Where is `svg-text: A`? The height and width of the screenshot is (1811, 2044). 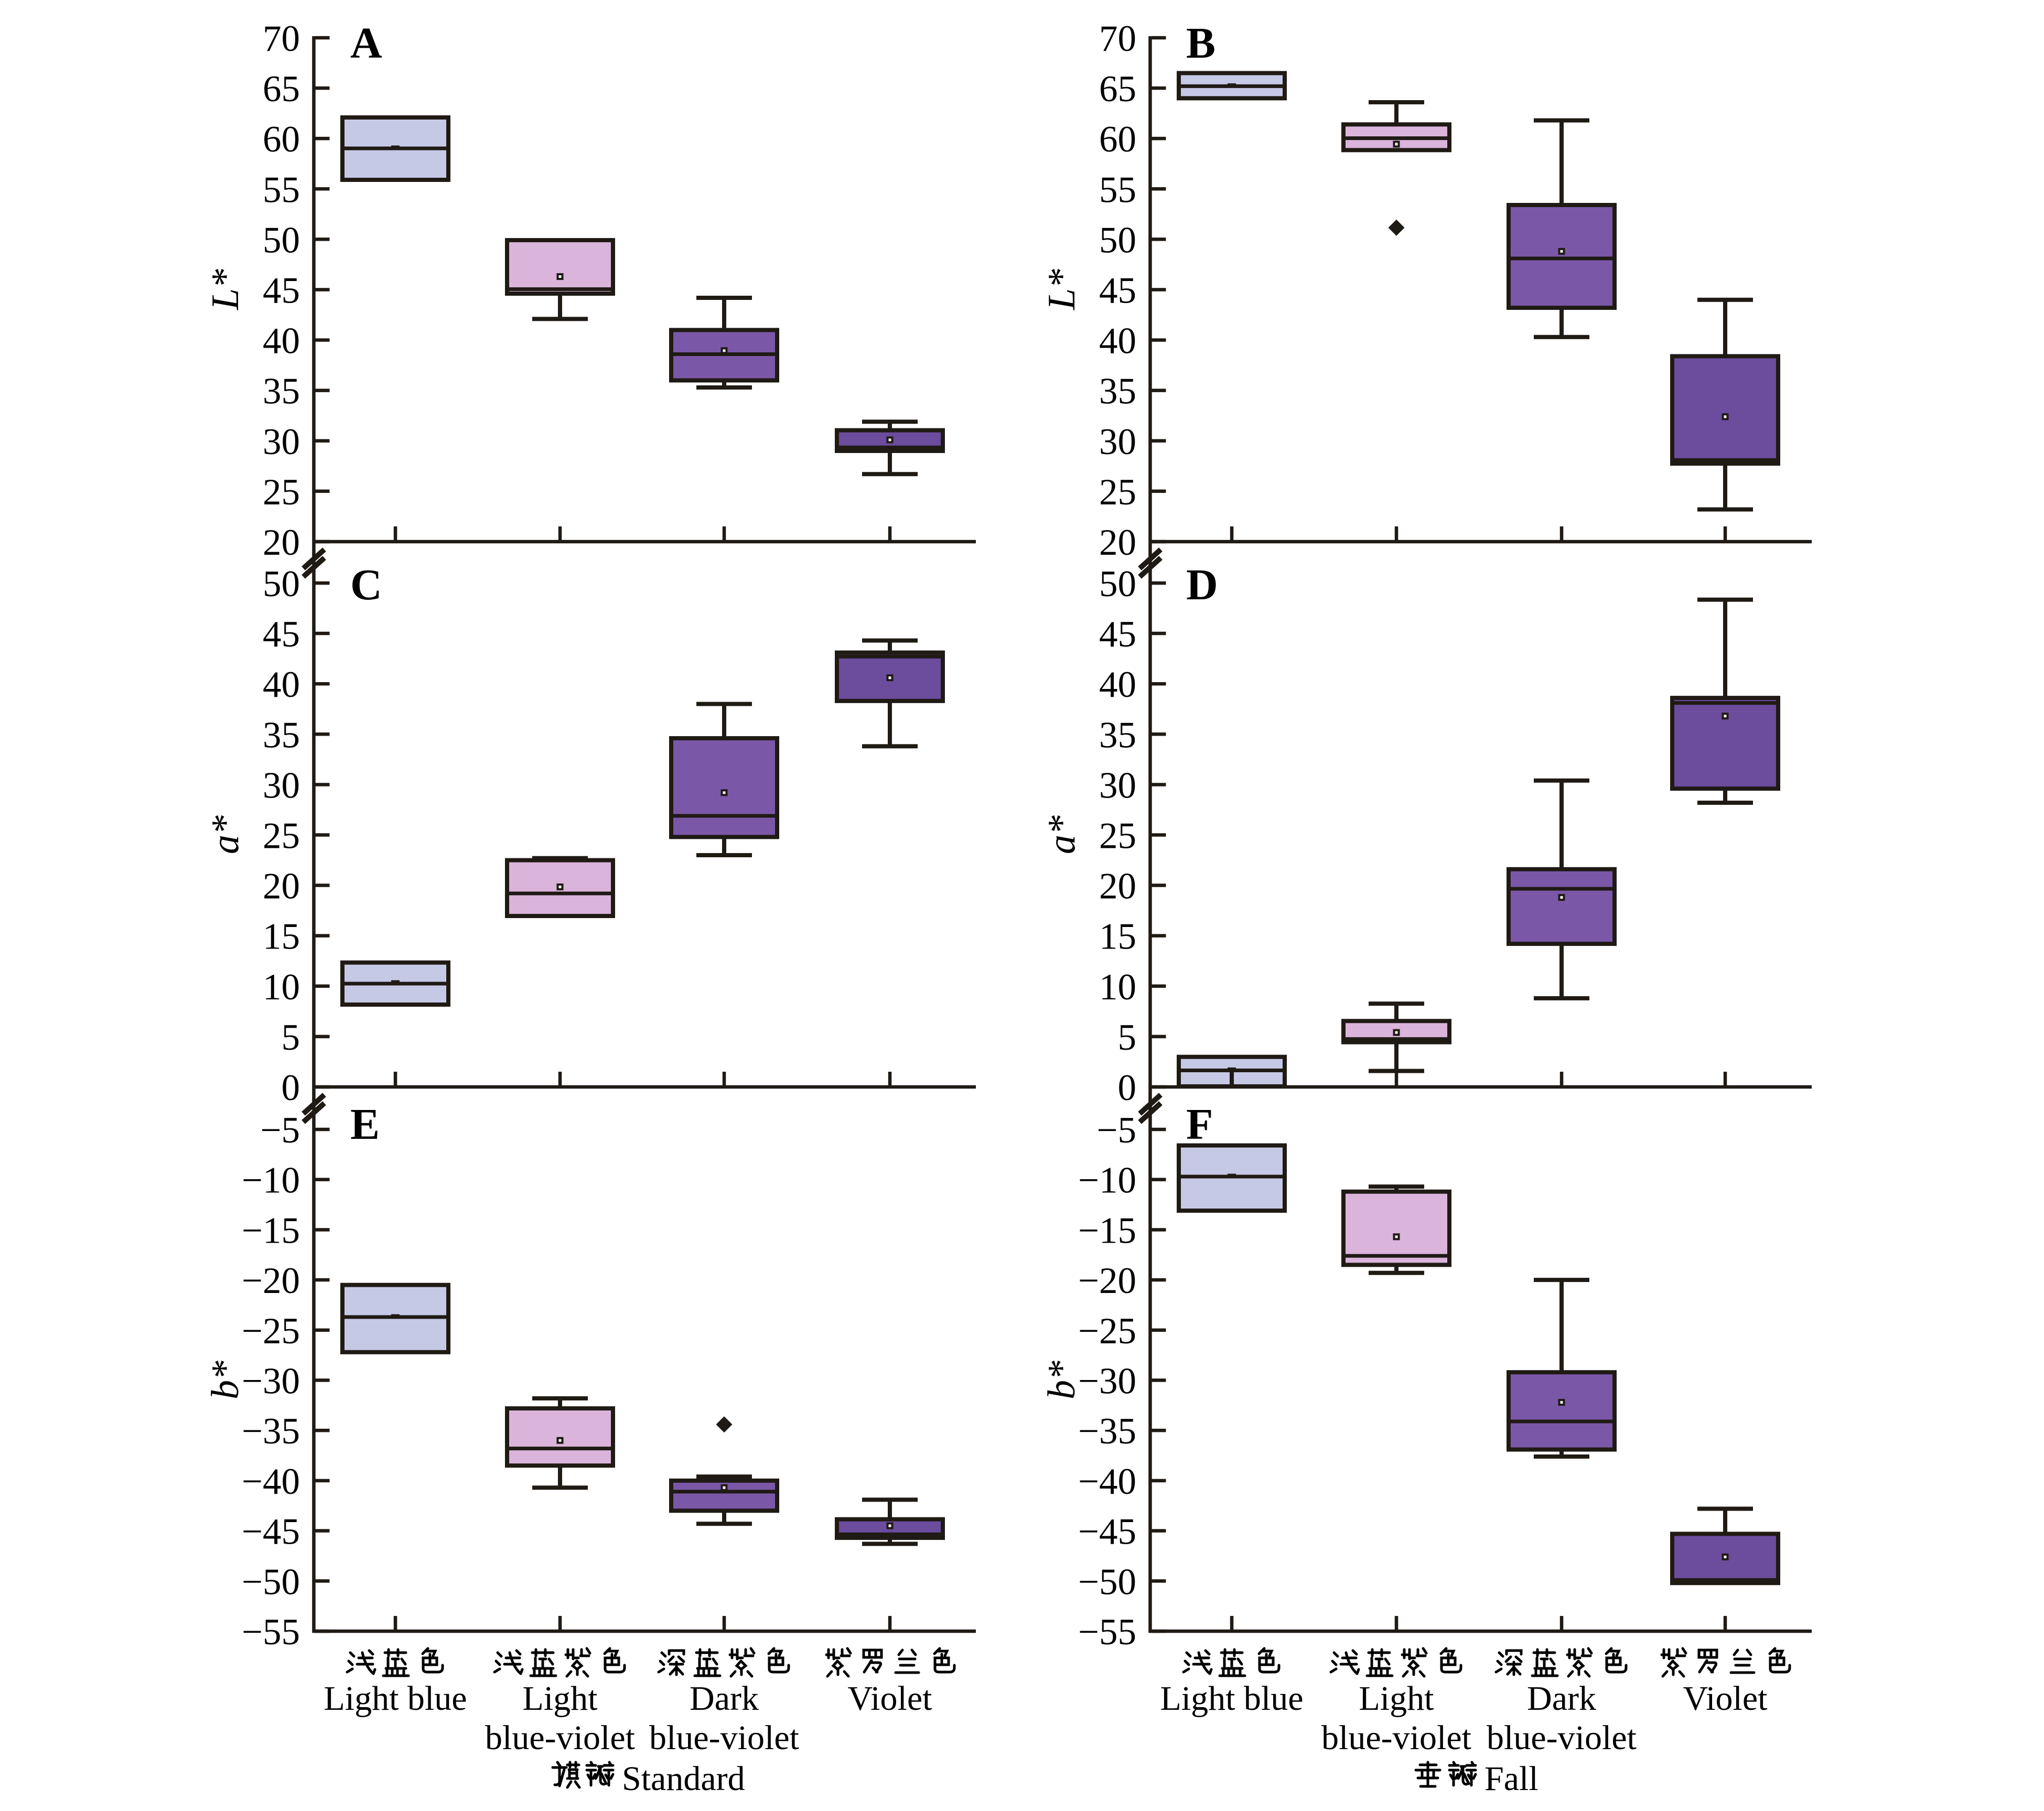
svg-text: A is located at coordinates (366, 43).